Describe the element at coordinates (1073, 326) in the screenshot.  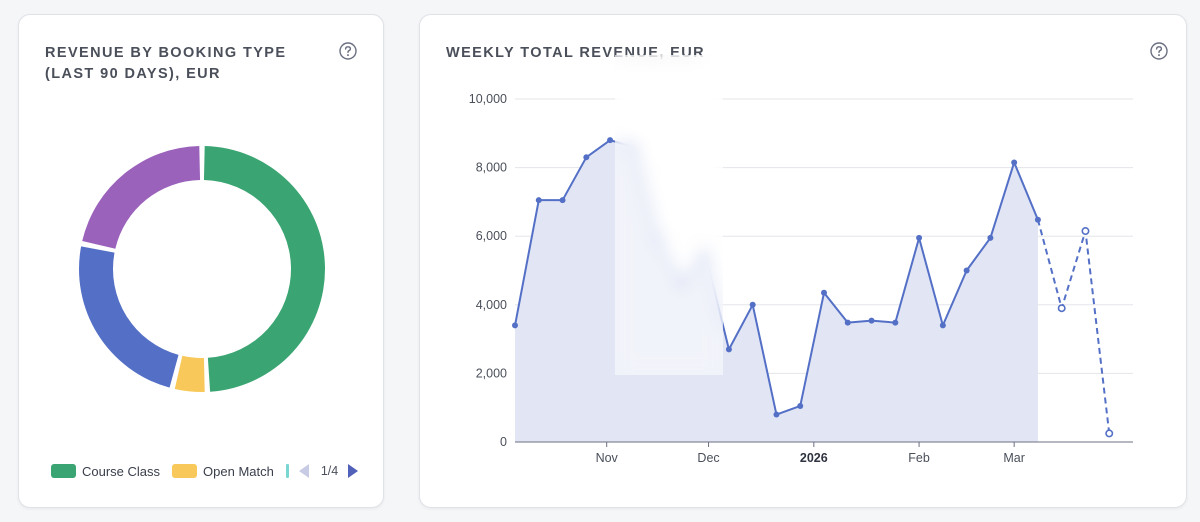
I see `series-line-forecast` at that location.